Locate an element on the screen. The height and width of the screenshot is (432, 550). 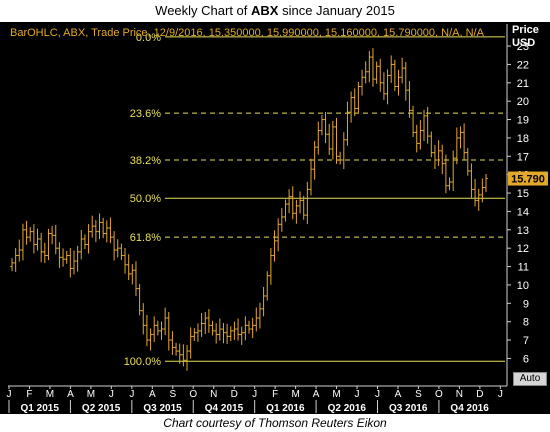
quarter-label: Q3 2016 is located at coordinates (408, 408).